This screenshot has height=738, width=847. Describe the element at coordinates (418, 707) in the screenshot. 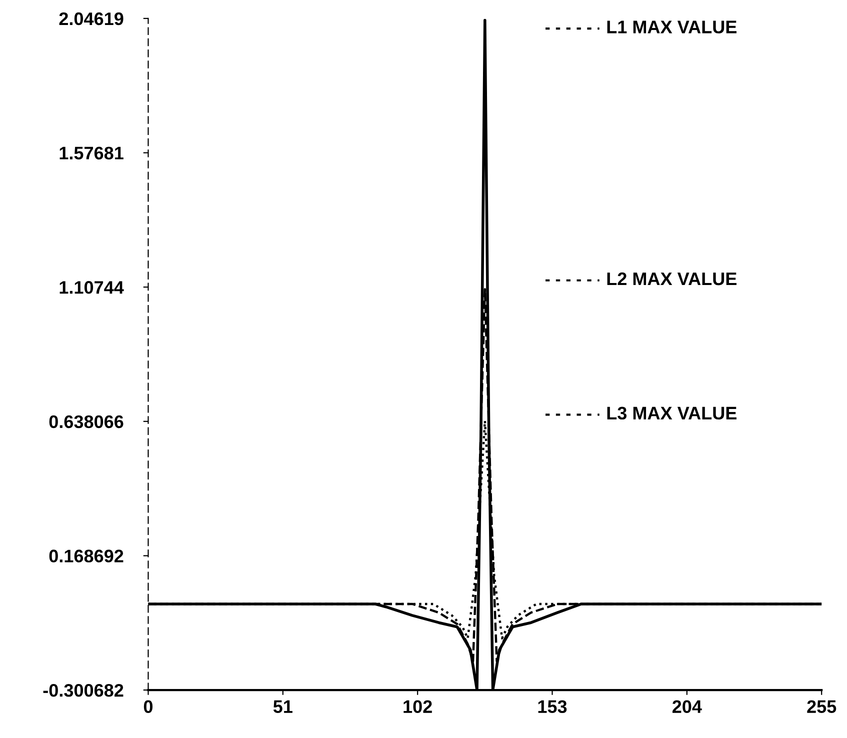

I see `x-tick-label: 102` at that location.